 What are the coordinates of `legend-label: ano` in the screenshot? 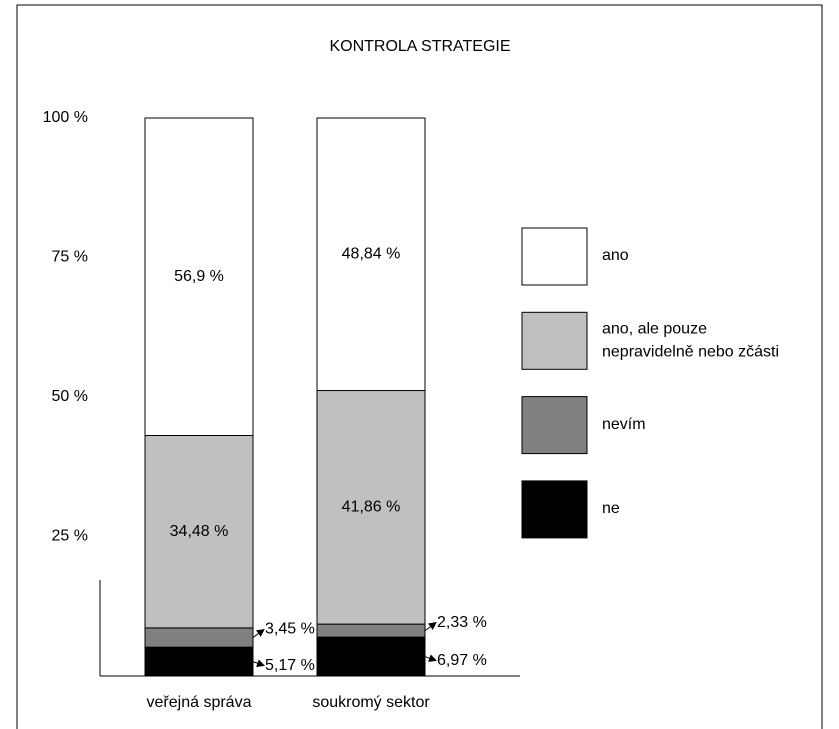 It's located at (615, 255).